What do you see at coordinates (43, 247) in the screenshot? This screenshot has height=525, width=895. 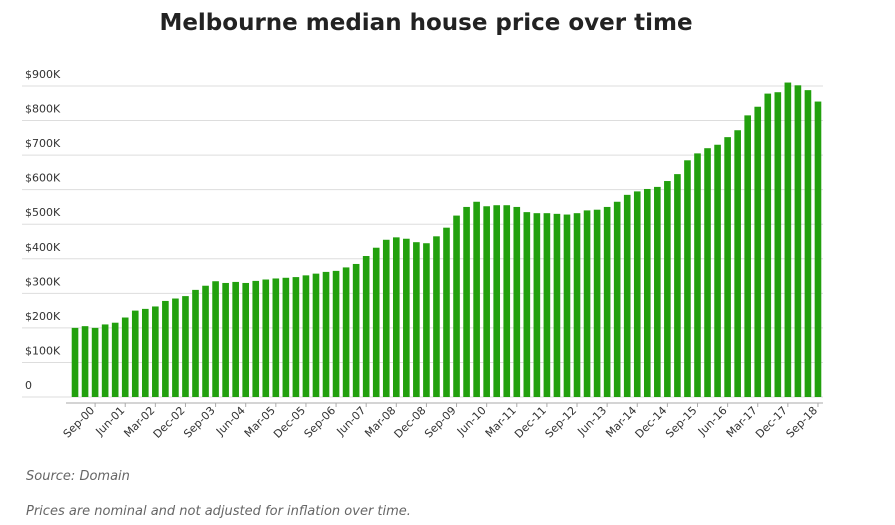 I see `y-tick-label: $400K` at bounding box center [43, 247].